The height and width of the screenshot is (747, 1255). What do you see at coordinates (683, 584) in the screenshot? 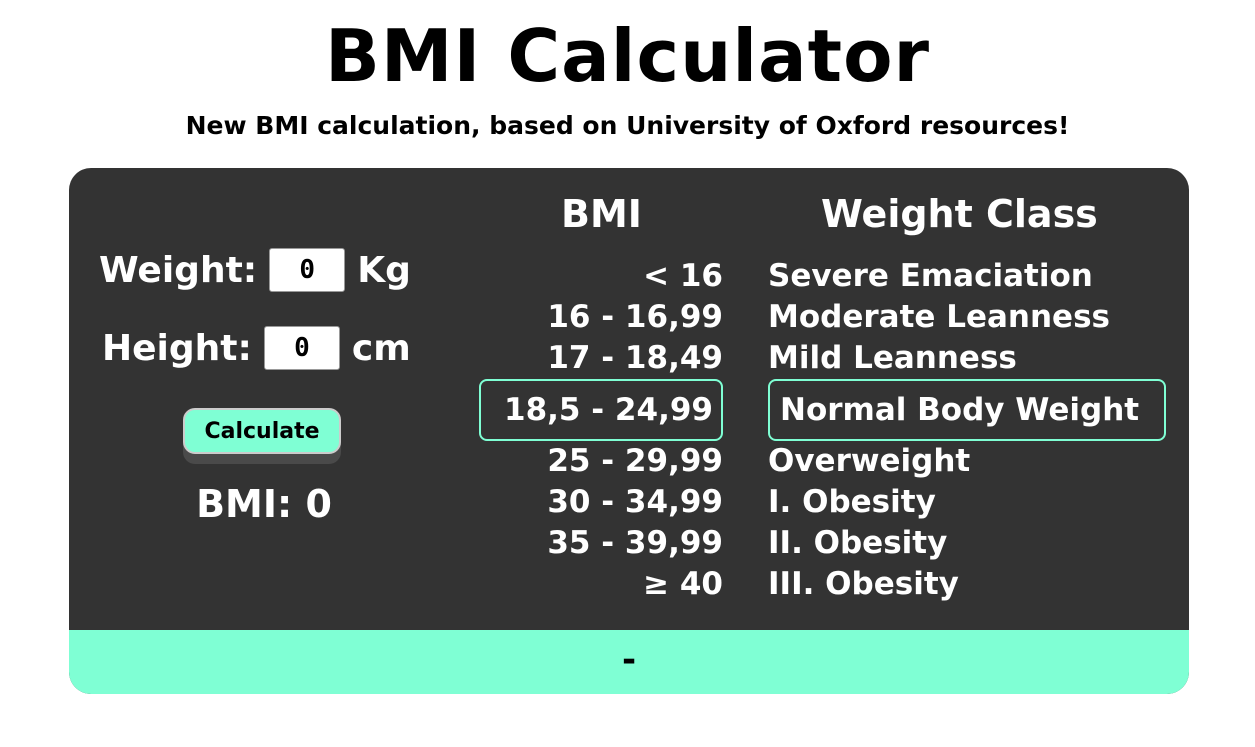
I see `bmi-range-cell: ≥ 40` at bounding box center [683, 584].